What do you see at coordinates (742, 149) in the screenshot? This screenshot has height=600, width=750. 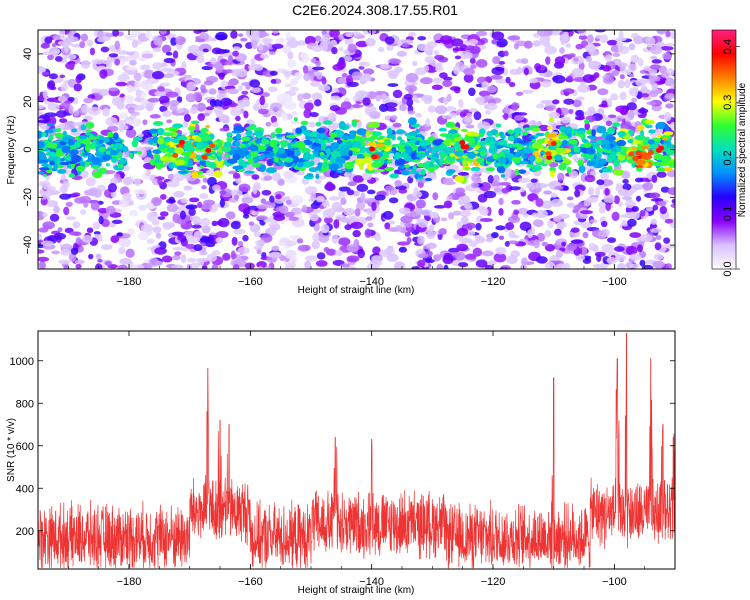 I see `colorbar-label: Normalized spectral amplitude` at bounding box center [742, 149].